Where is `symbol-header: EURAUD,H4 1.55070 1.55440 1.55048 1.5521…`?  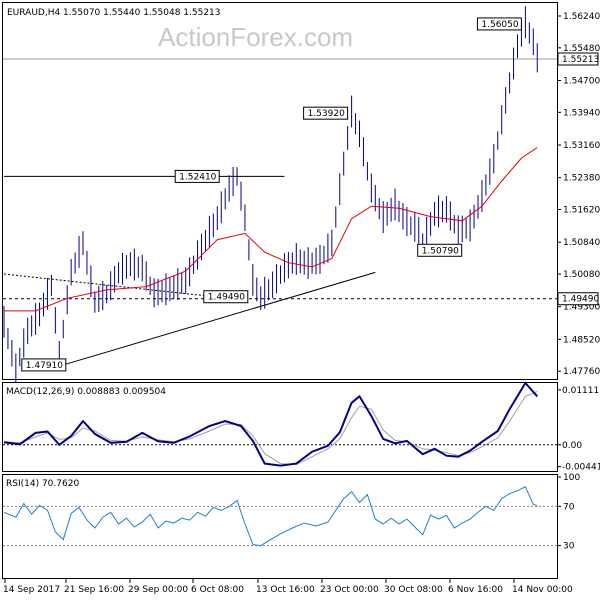 symbol-header: EURAUD,H4 1.55070 1.55440 1.55048 1.5521… is located at coordinates (114, 13).